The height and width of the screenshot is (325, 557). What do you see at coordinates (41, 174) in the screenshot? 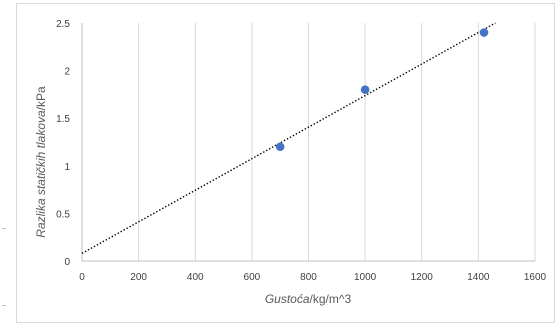
I see `y-axis-title-italic: Razlika statičkih tlakova` at bounding box center [41, 174].